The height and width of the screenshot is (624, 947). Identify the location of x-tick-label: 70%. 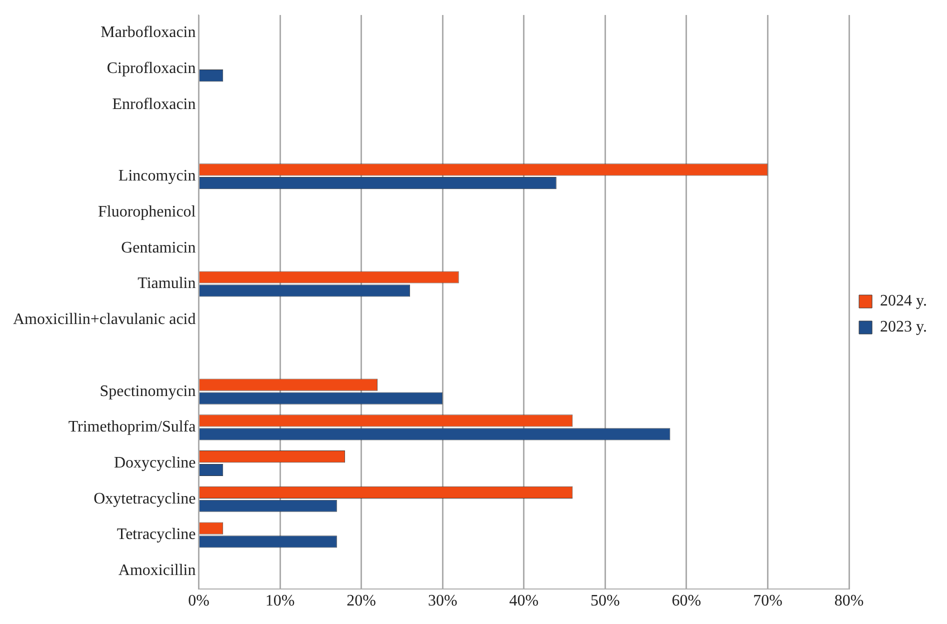
(767, 601).